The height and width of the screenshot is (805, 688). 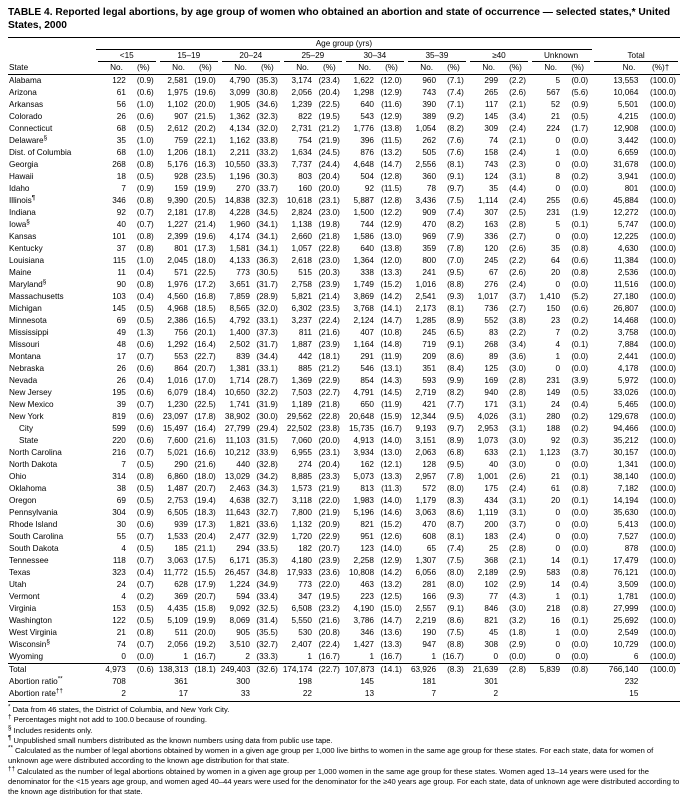 I want to click on count-cell: 4,435, so click(x=177, y=609).